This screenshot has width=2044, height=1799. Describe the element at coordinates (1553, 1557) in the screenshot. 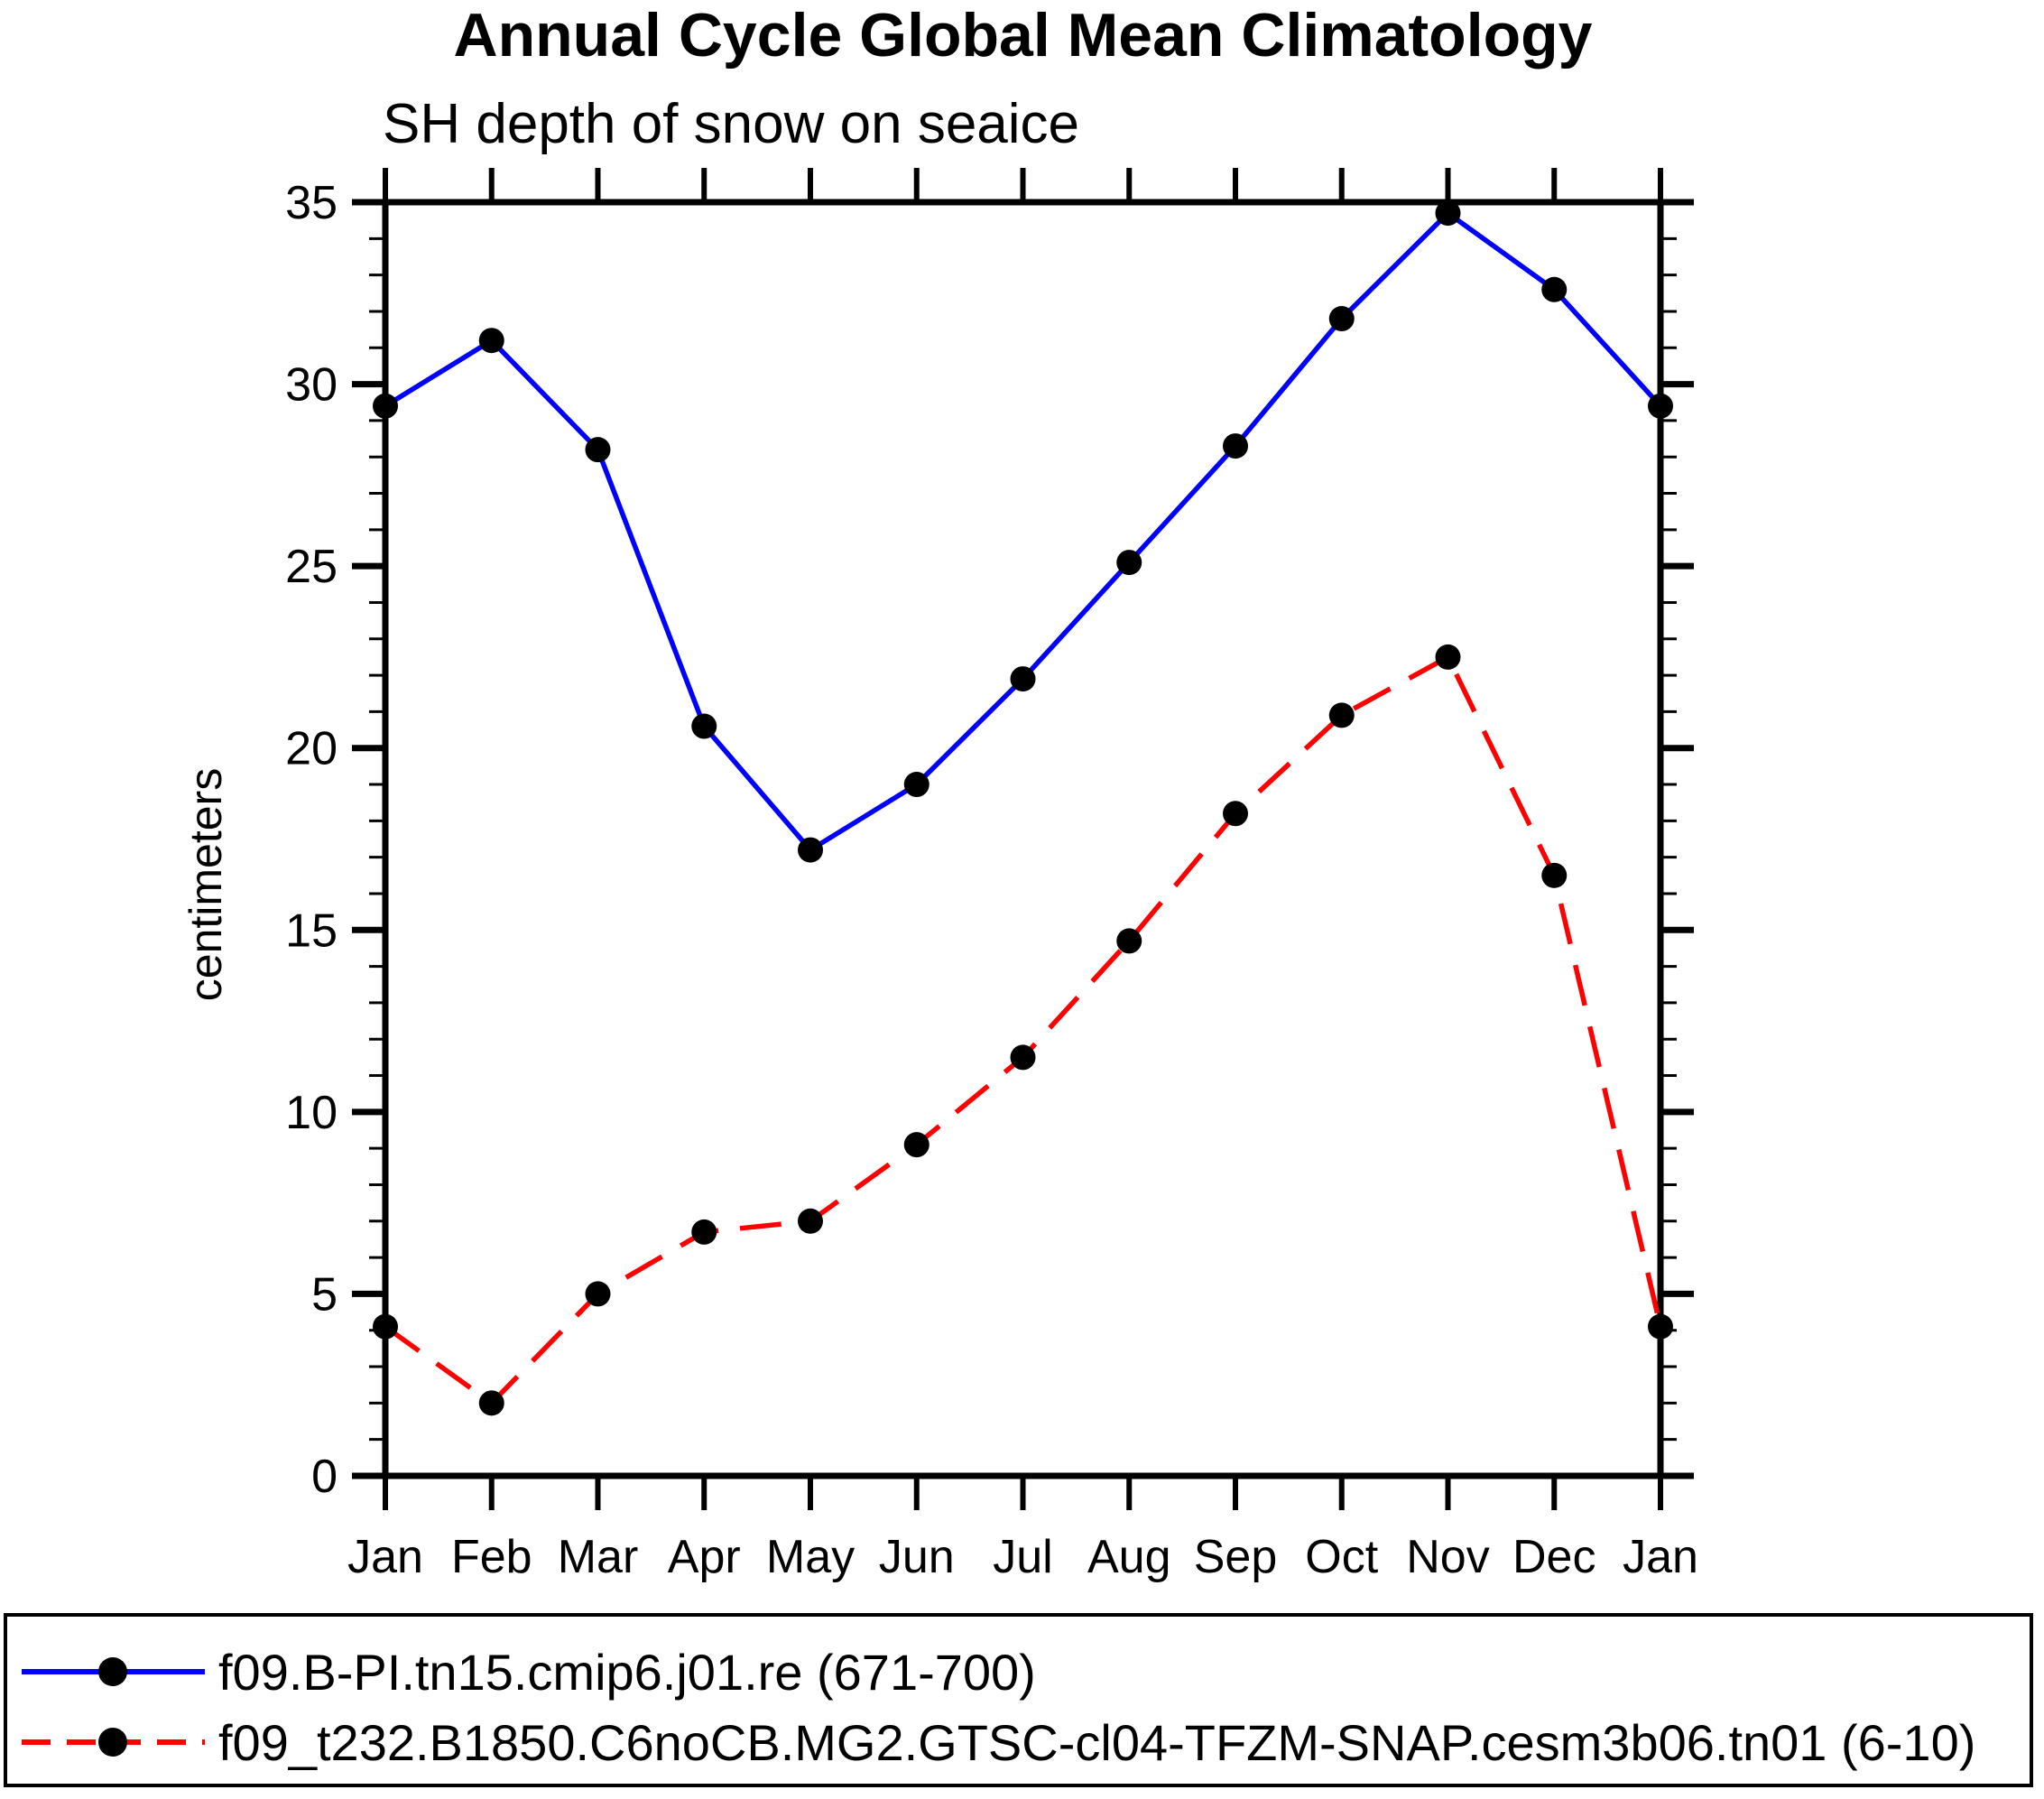

I see `x-tick-label: Dec` at that location.